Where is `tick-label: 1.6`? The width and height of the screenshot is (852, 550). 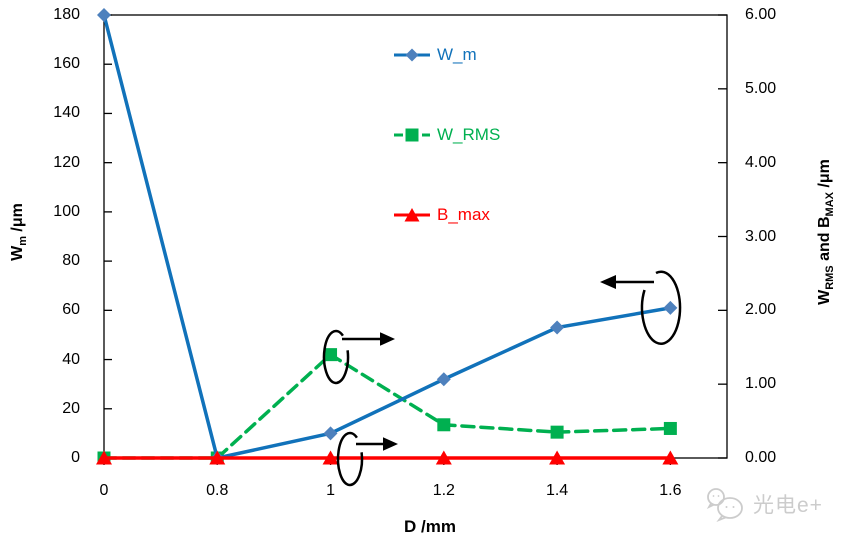 tick-label: 1.6 is located at coordinates (670, 490).